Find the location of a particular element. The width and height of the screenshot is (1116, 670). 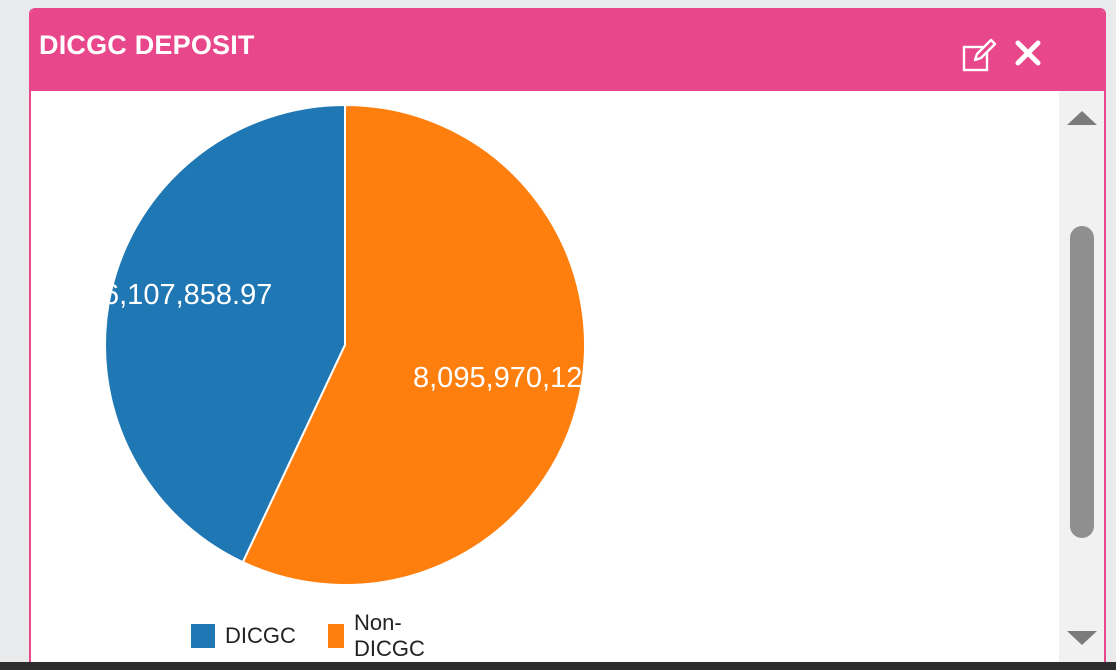

vertical-scrollbar is located at coordinates (1081, 376).